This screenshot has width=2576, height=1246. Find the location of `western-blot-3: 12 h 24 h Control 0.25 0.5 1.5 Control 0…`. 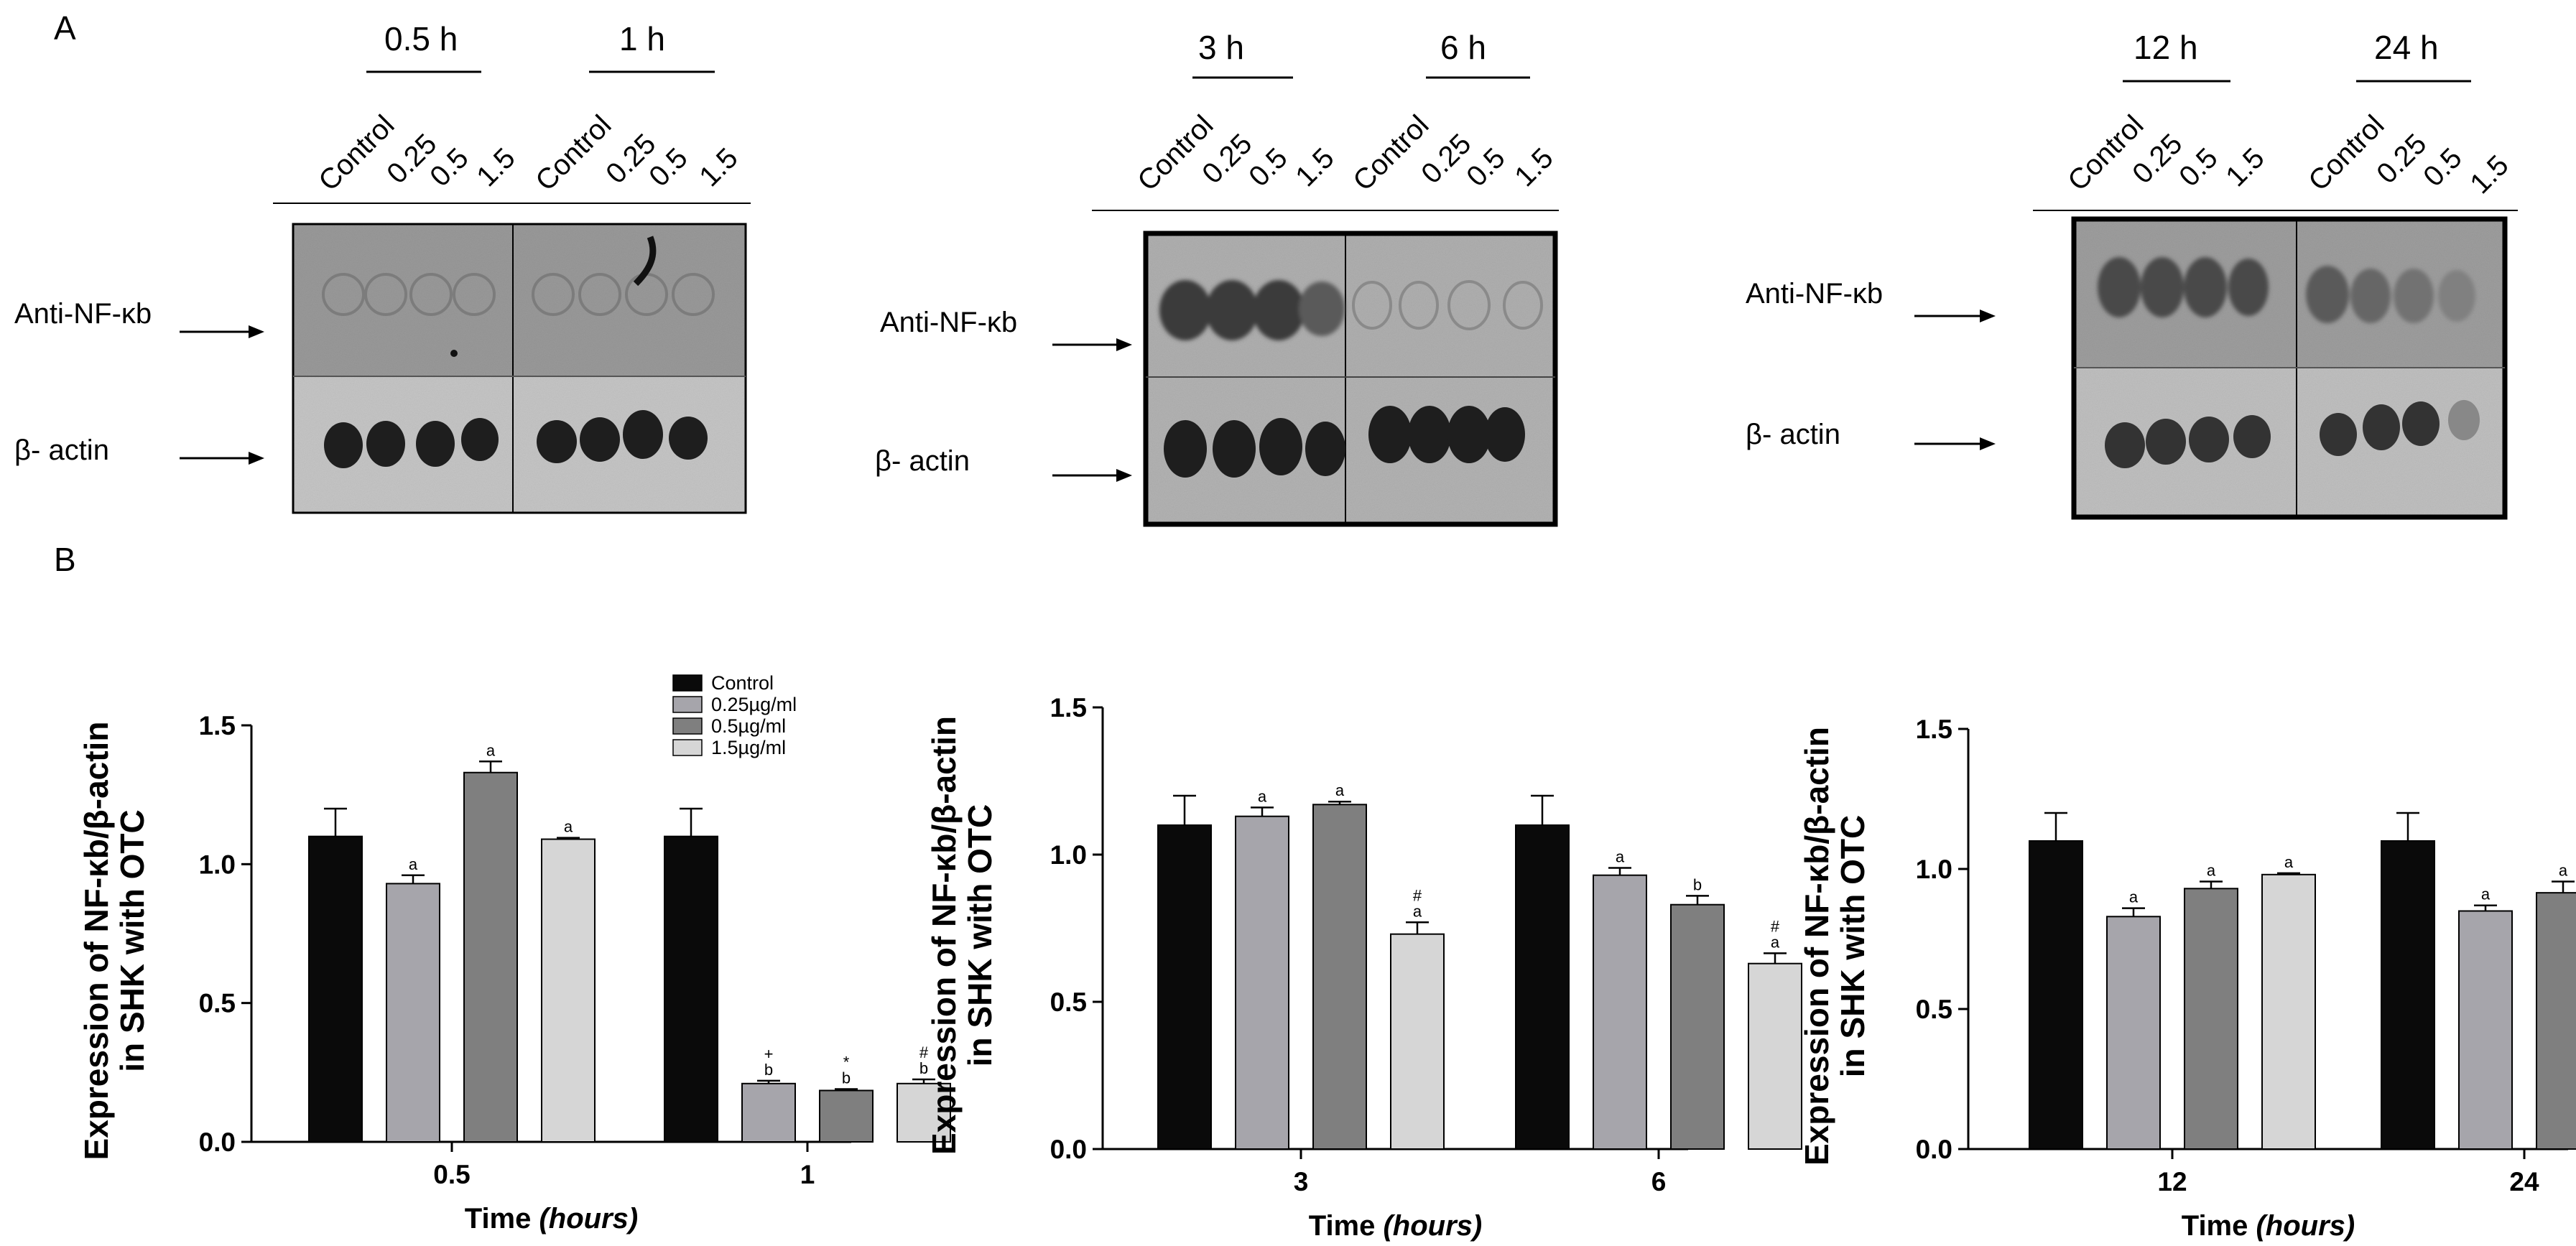

western-blot-3: 12 h 24 h Control 0.25 0.5 1.5 Control 0… is located at coordinates (2132, 274).